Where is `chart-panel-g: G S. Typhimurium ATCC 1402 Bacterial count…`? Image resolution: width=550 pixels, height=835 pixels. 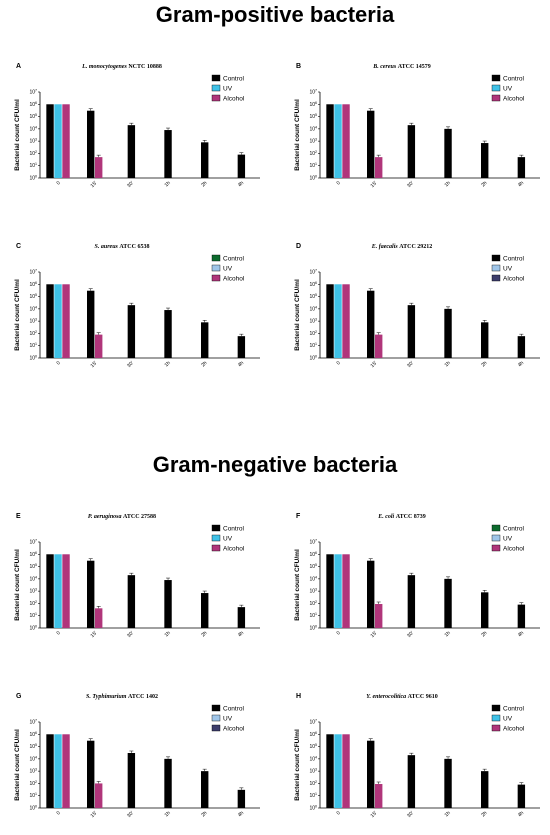 chart-panel-g: G S. Typhimurium ATCC 1402 Bacterial count… is located at coordinates (140, 760).